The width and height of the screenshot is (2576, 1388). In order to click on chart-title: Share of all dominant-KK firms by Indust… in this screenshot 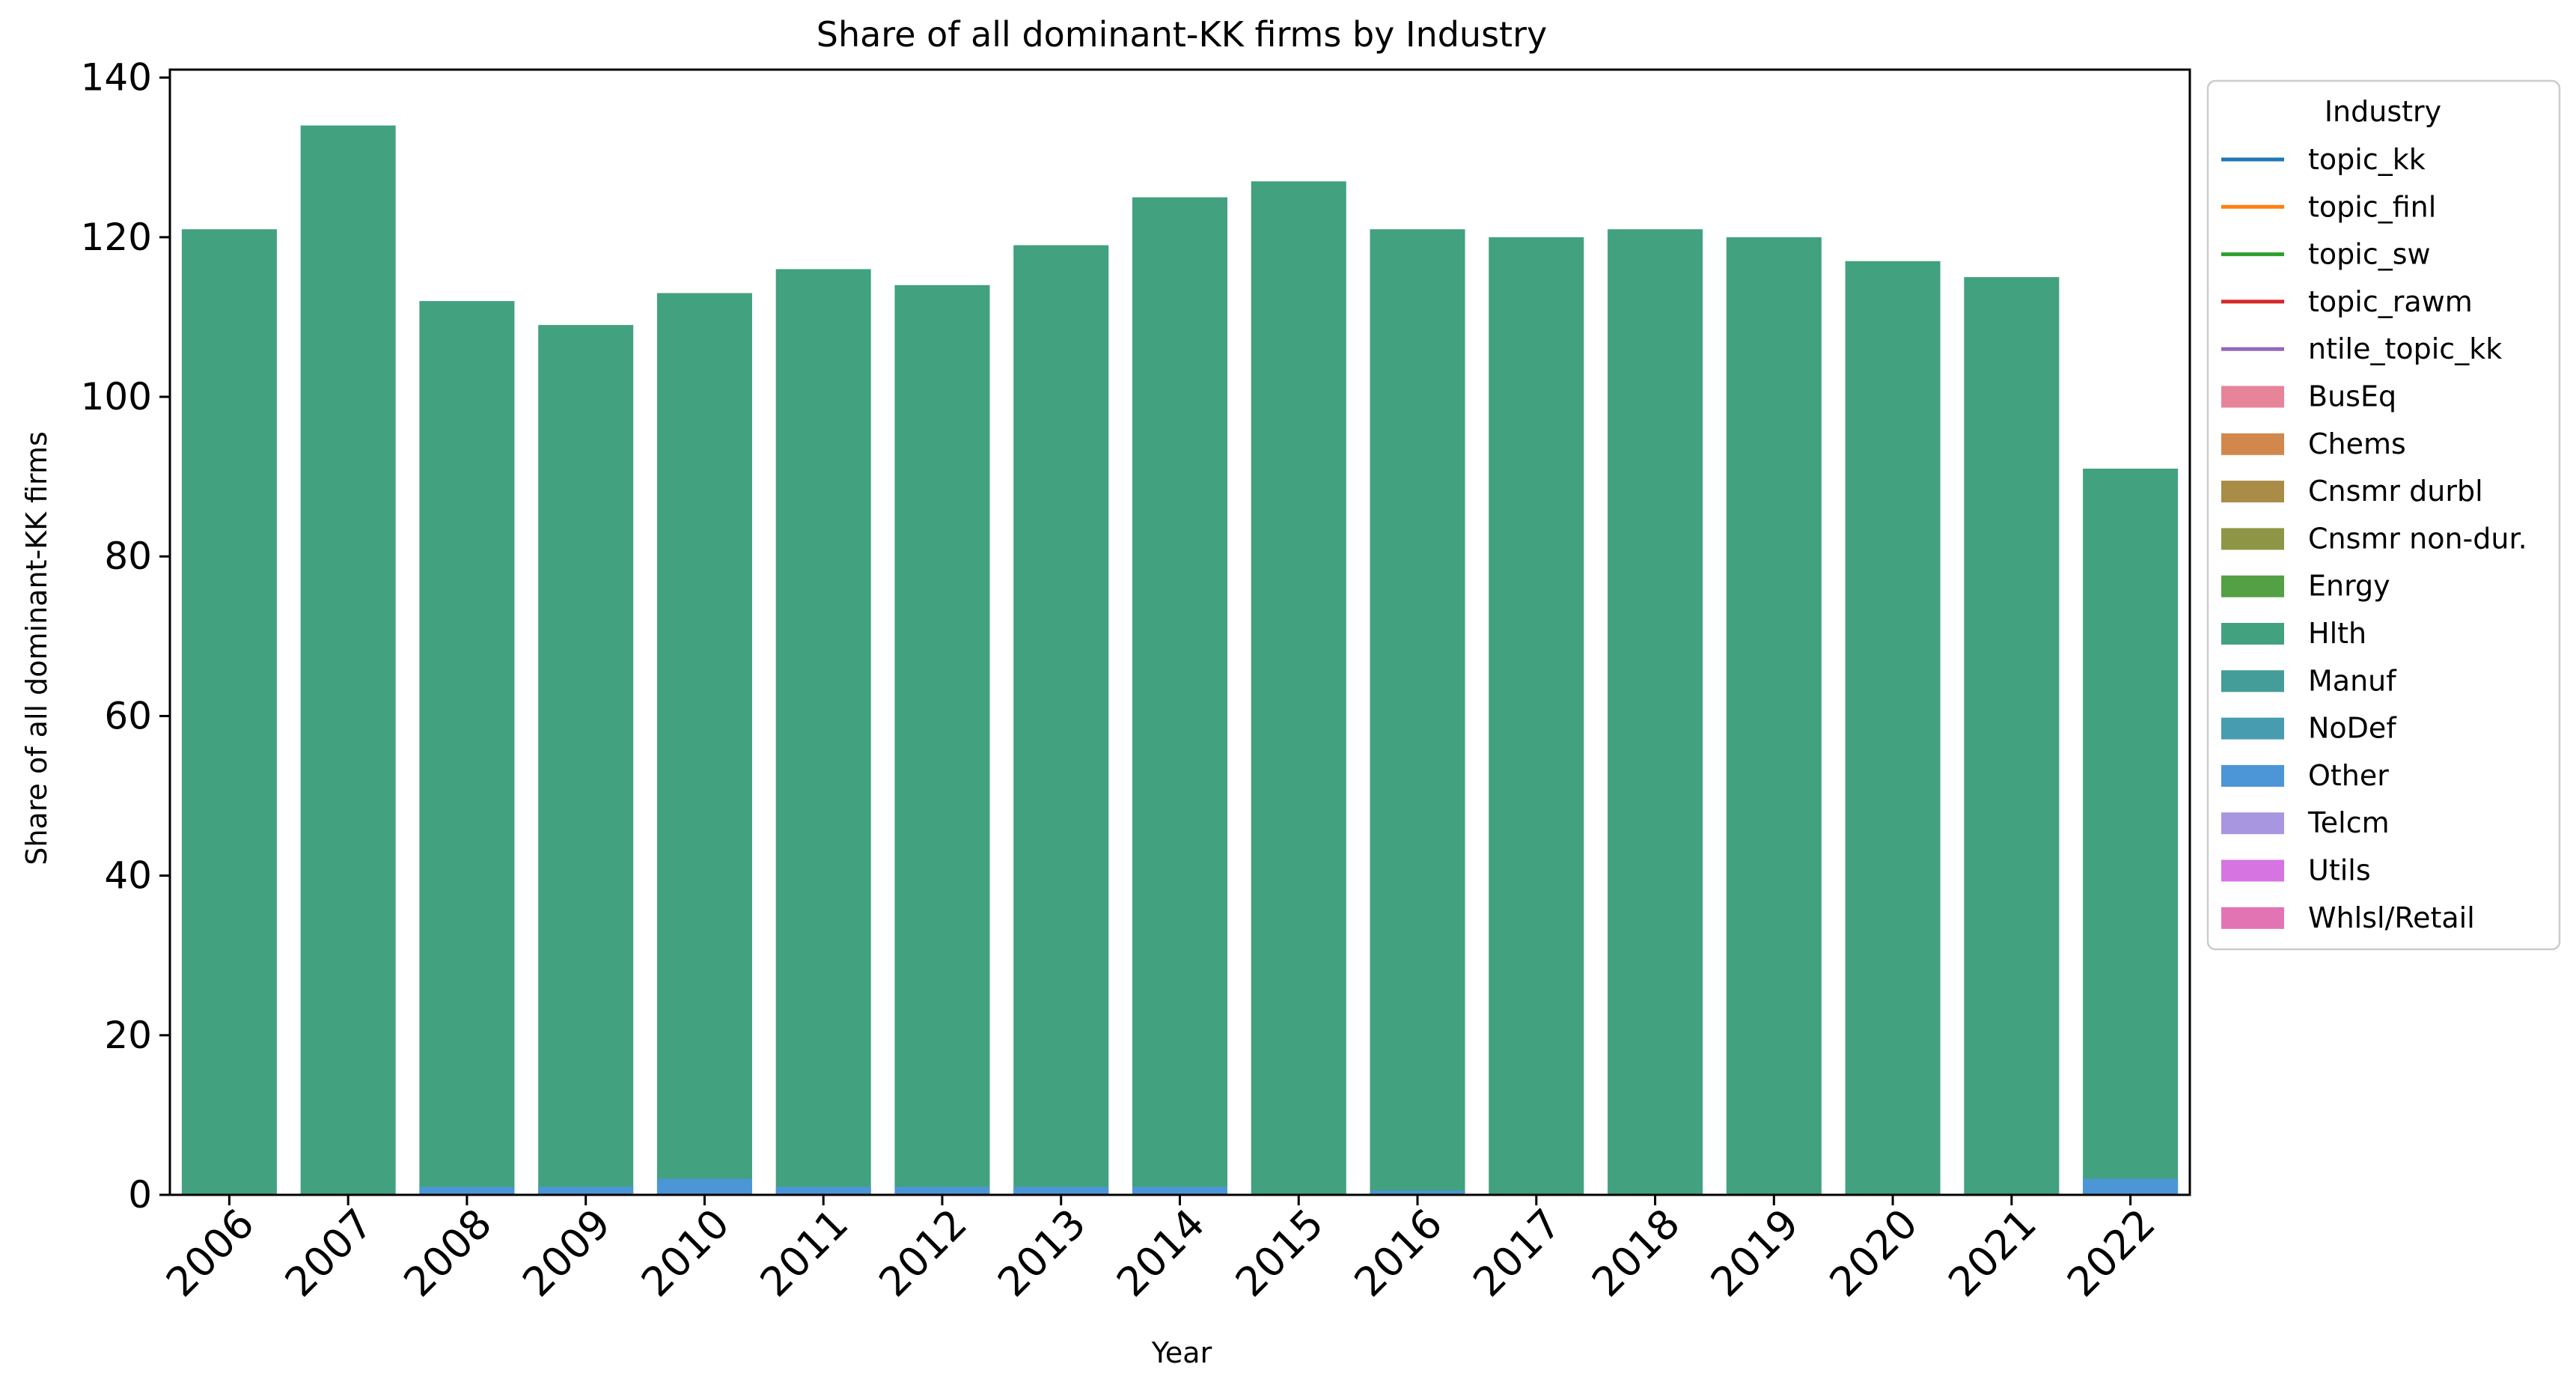, I will do `click(1182, 34)`.